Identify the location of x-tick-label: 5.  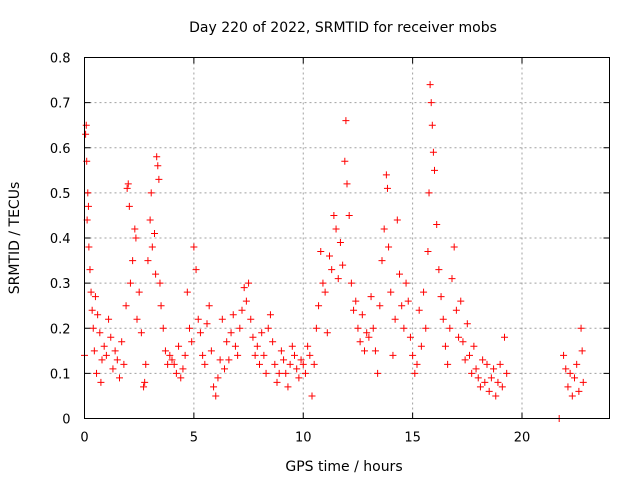
(194, 438).